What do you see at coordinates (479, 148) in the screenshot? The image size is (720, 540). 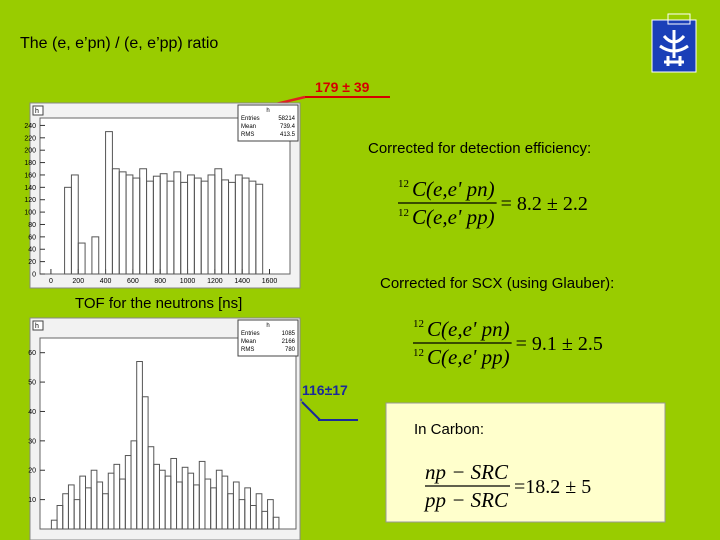 I see `efficiency-note: Corrected for detection efficiency:` at bounding box center [479, 148].